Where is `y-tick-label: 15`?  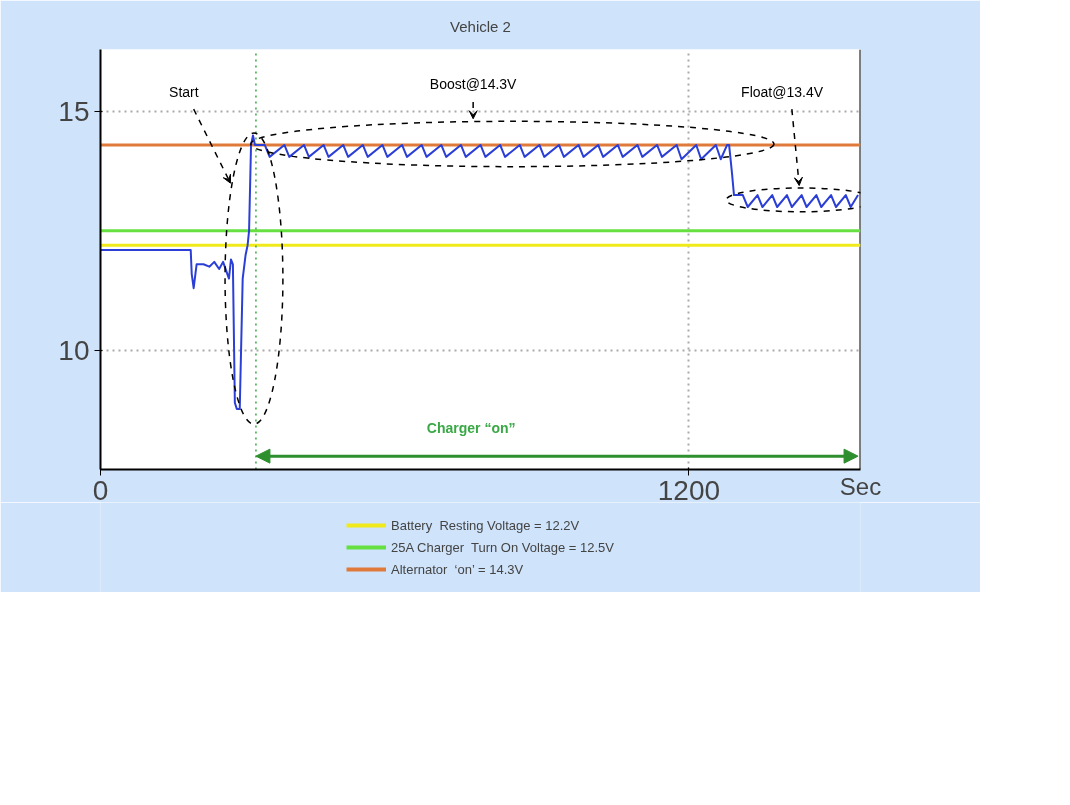
y-tick-label: 15 is located at coordinates (74, 112).